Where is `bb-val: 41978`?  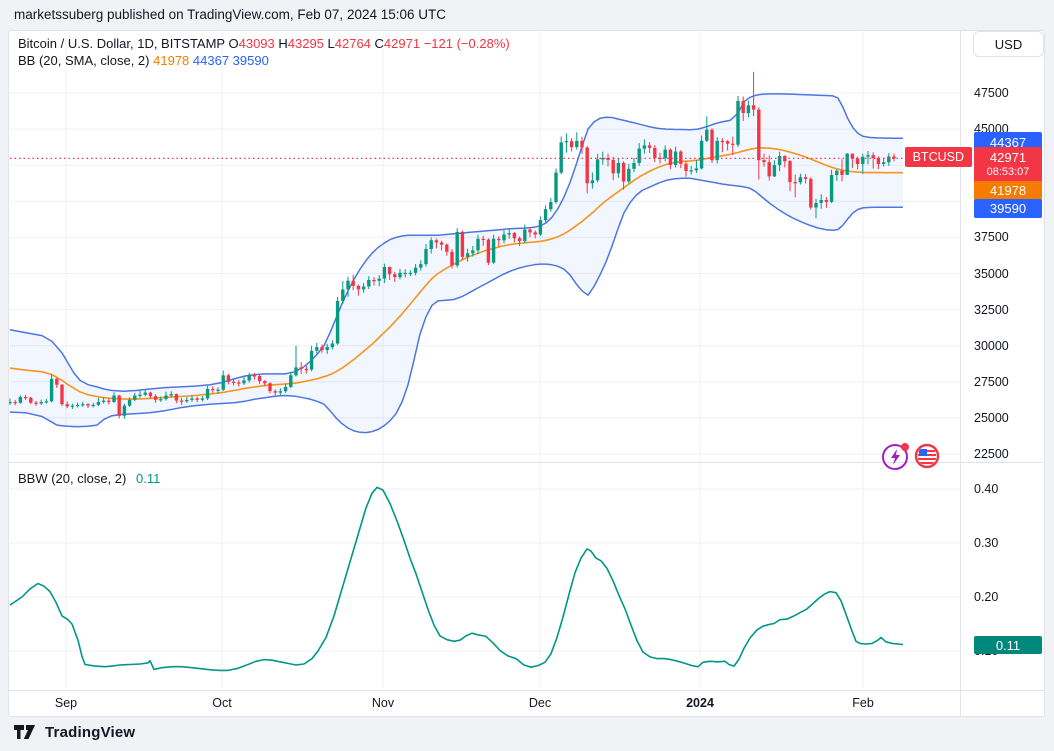 bb-val: 41978 is located at coordinates (171, 60).